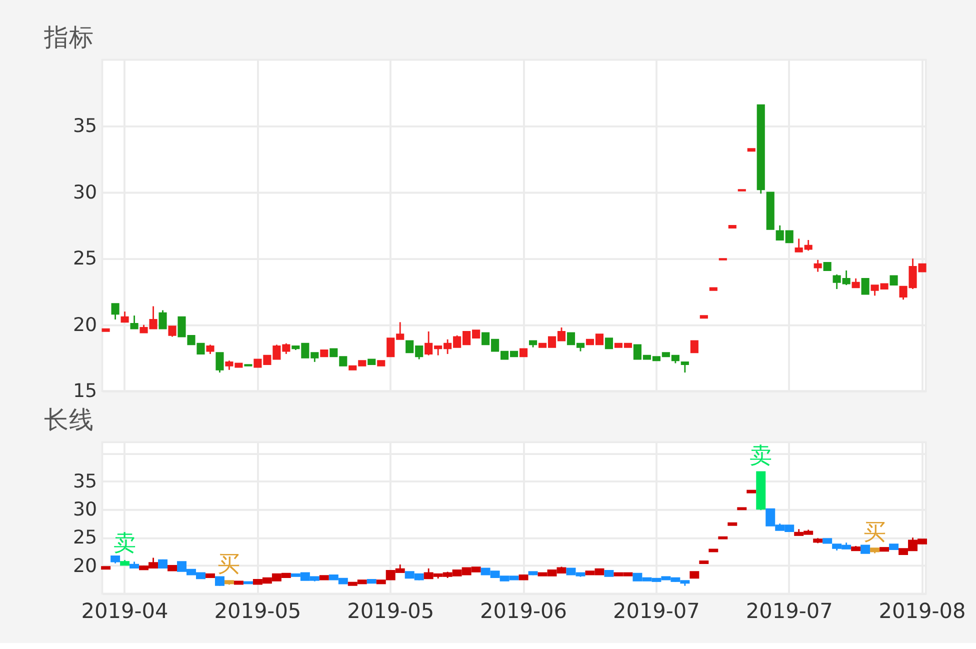 Image resolution: width=976 pixels, height=649 pixels. I want to click on chart-title: 指标, so click(68, 37).